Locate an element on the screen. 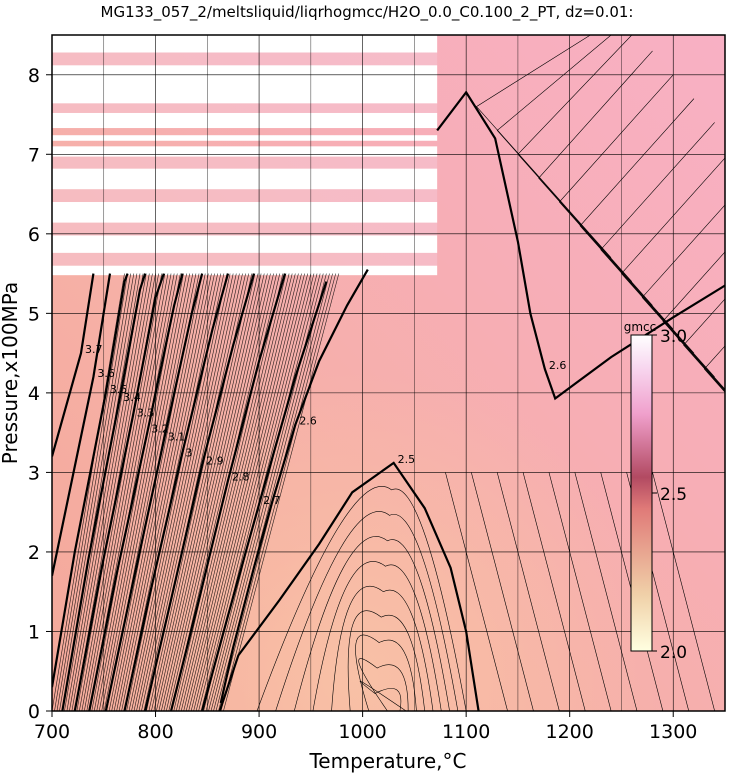 Image resolution: width=734 pixels, height=776 pixels. contour-label-1: 2.5 is located at coordinates (407, 459).